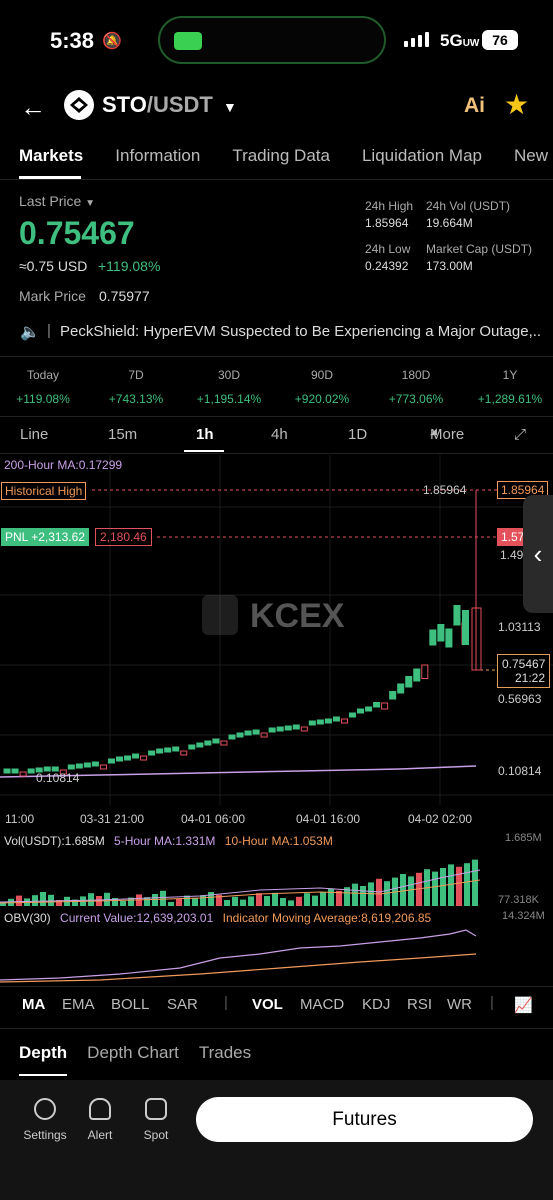 This screenshot has width=553, height=1200. I want to click on futures-button: Futures, so click(364, 1119).